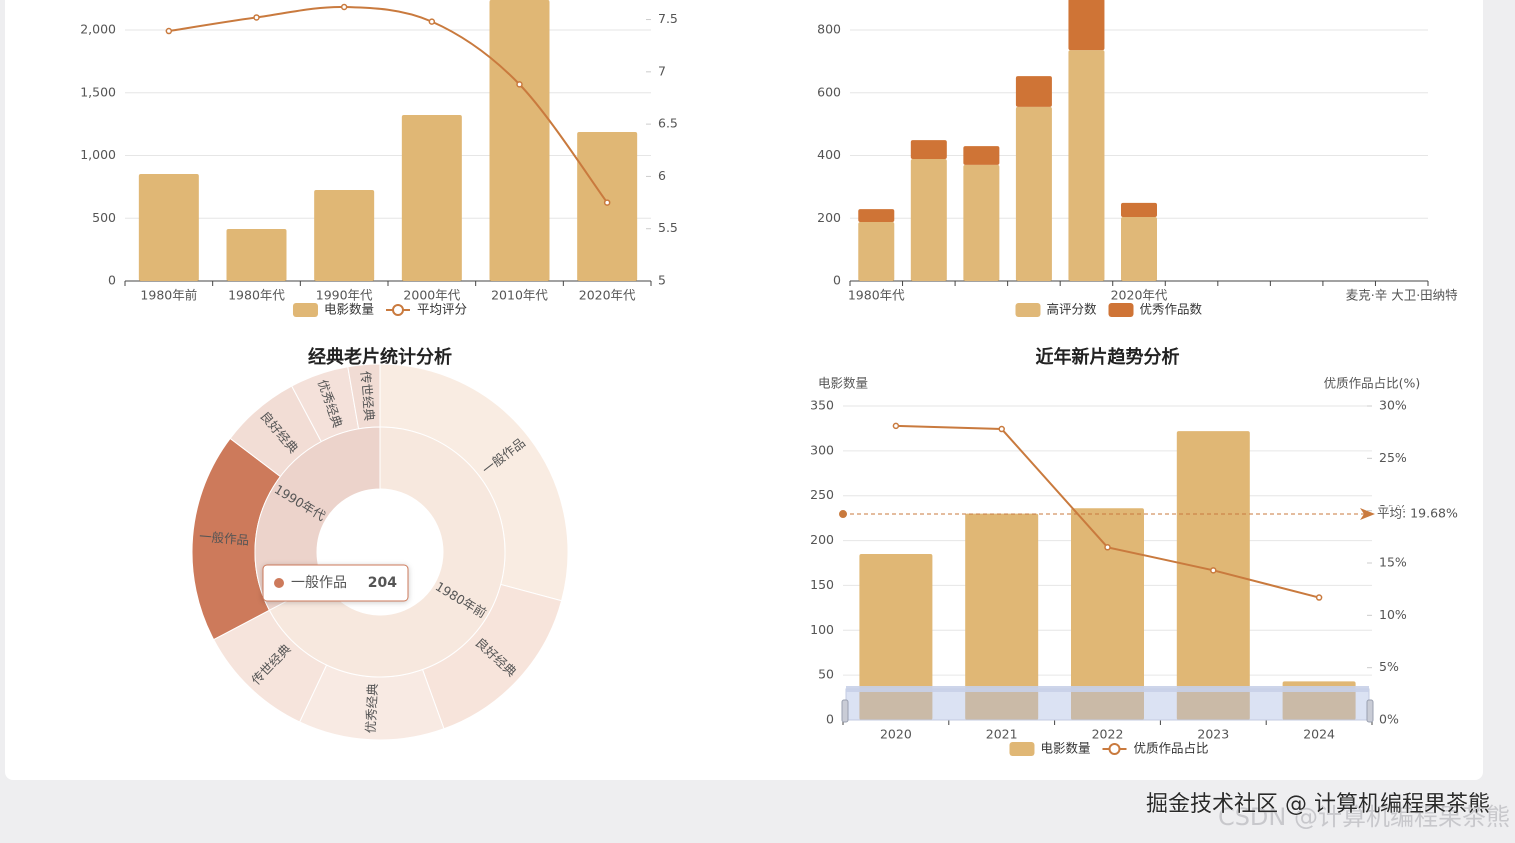  Describe the element at coordinates (1393, 509) in the screenshot. I see `y2-tick-label: 20%` at that location.